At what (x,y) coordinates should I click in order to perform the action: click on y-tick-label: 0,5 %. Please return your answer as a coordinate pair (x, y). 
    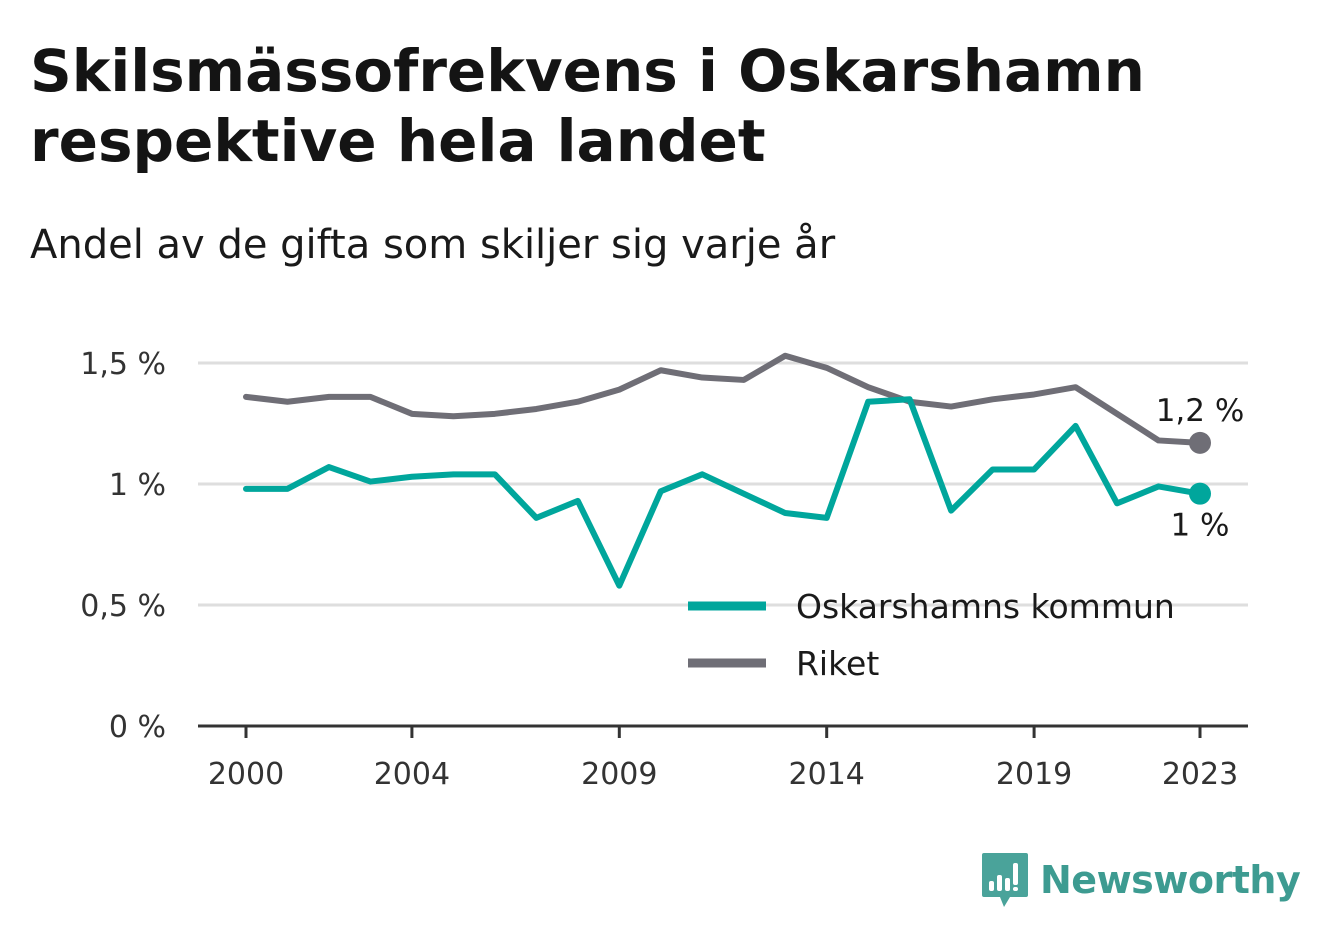
    Looking at the image, I should click on (123, 606).